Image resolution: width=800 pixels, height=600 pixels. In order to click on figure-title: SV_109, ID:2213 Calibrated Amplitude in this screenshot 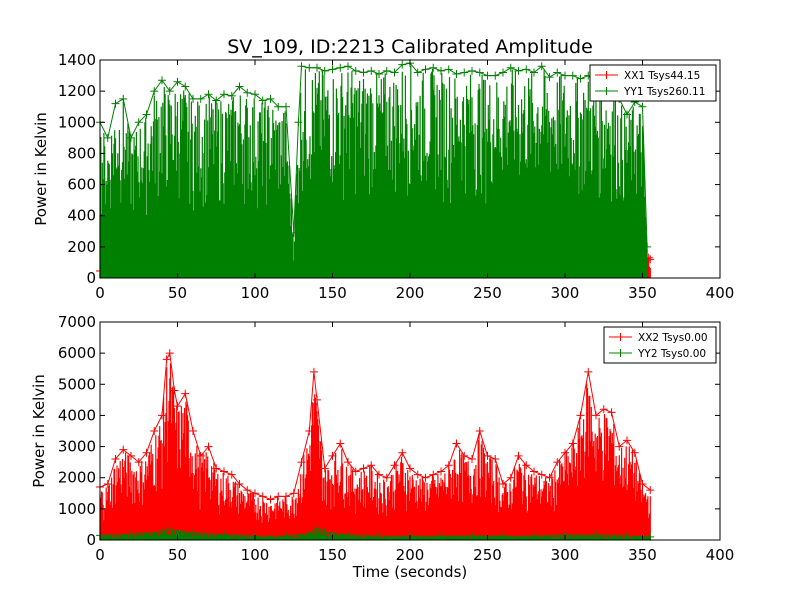, I will do `click(410, 47)`.